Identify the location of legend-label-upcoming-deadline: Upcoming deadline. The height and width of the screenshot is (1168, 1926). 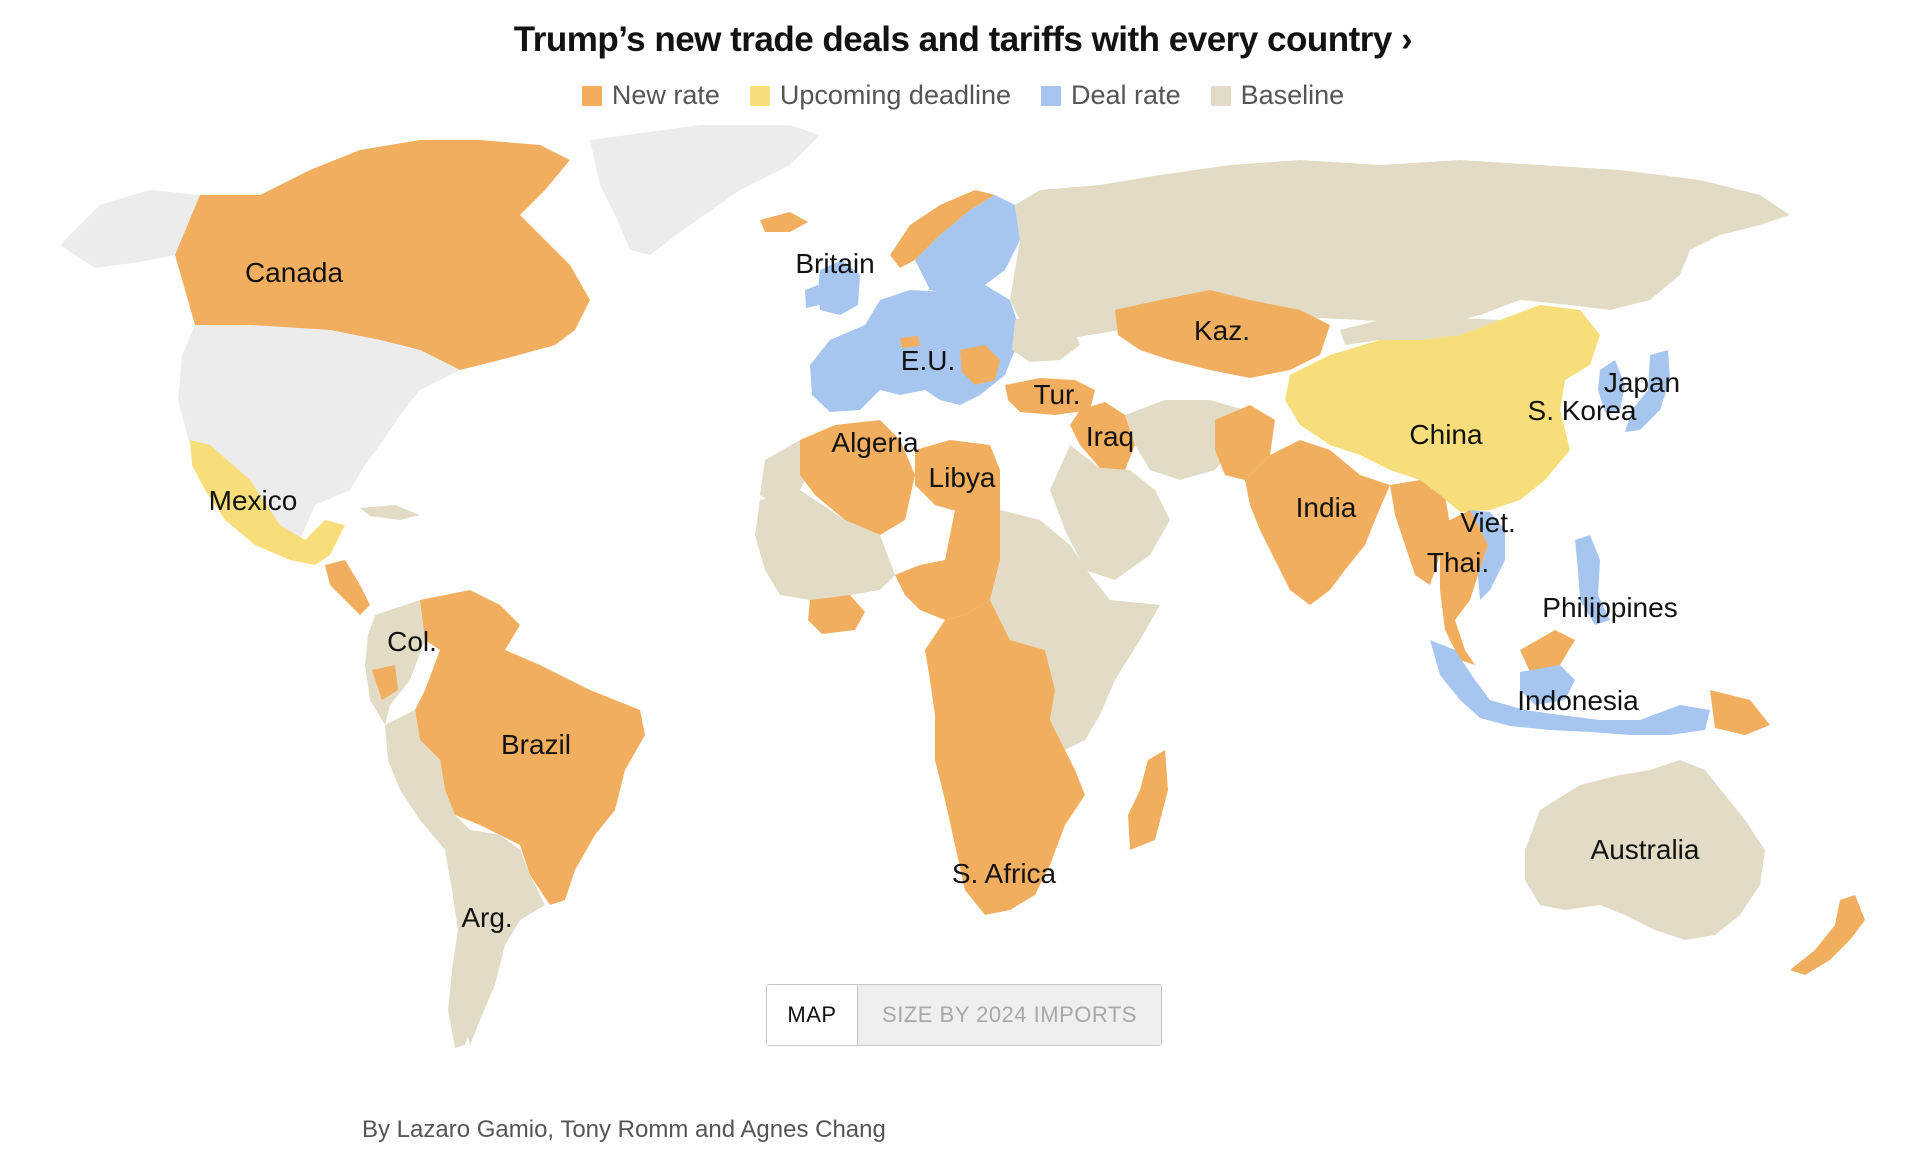
(895, 95).